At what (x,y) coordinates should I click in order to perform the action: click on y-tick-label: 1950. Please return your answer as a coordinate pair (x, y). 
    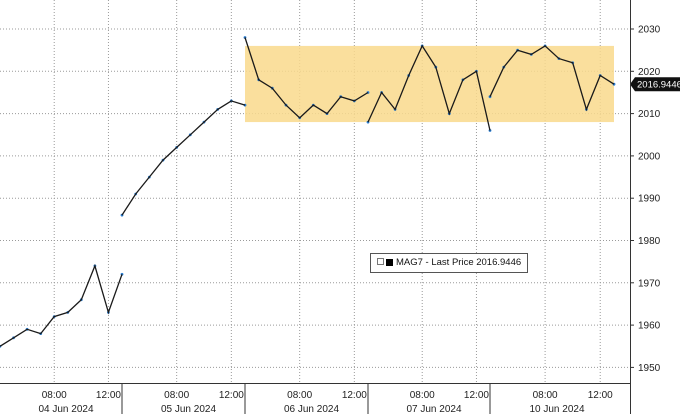
    Looking at the image, I should click on (649, 368).